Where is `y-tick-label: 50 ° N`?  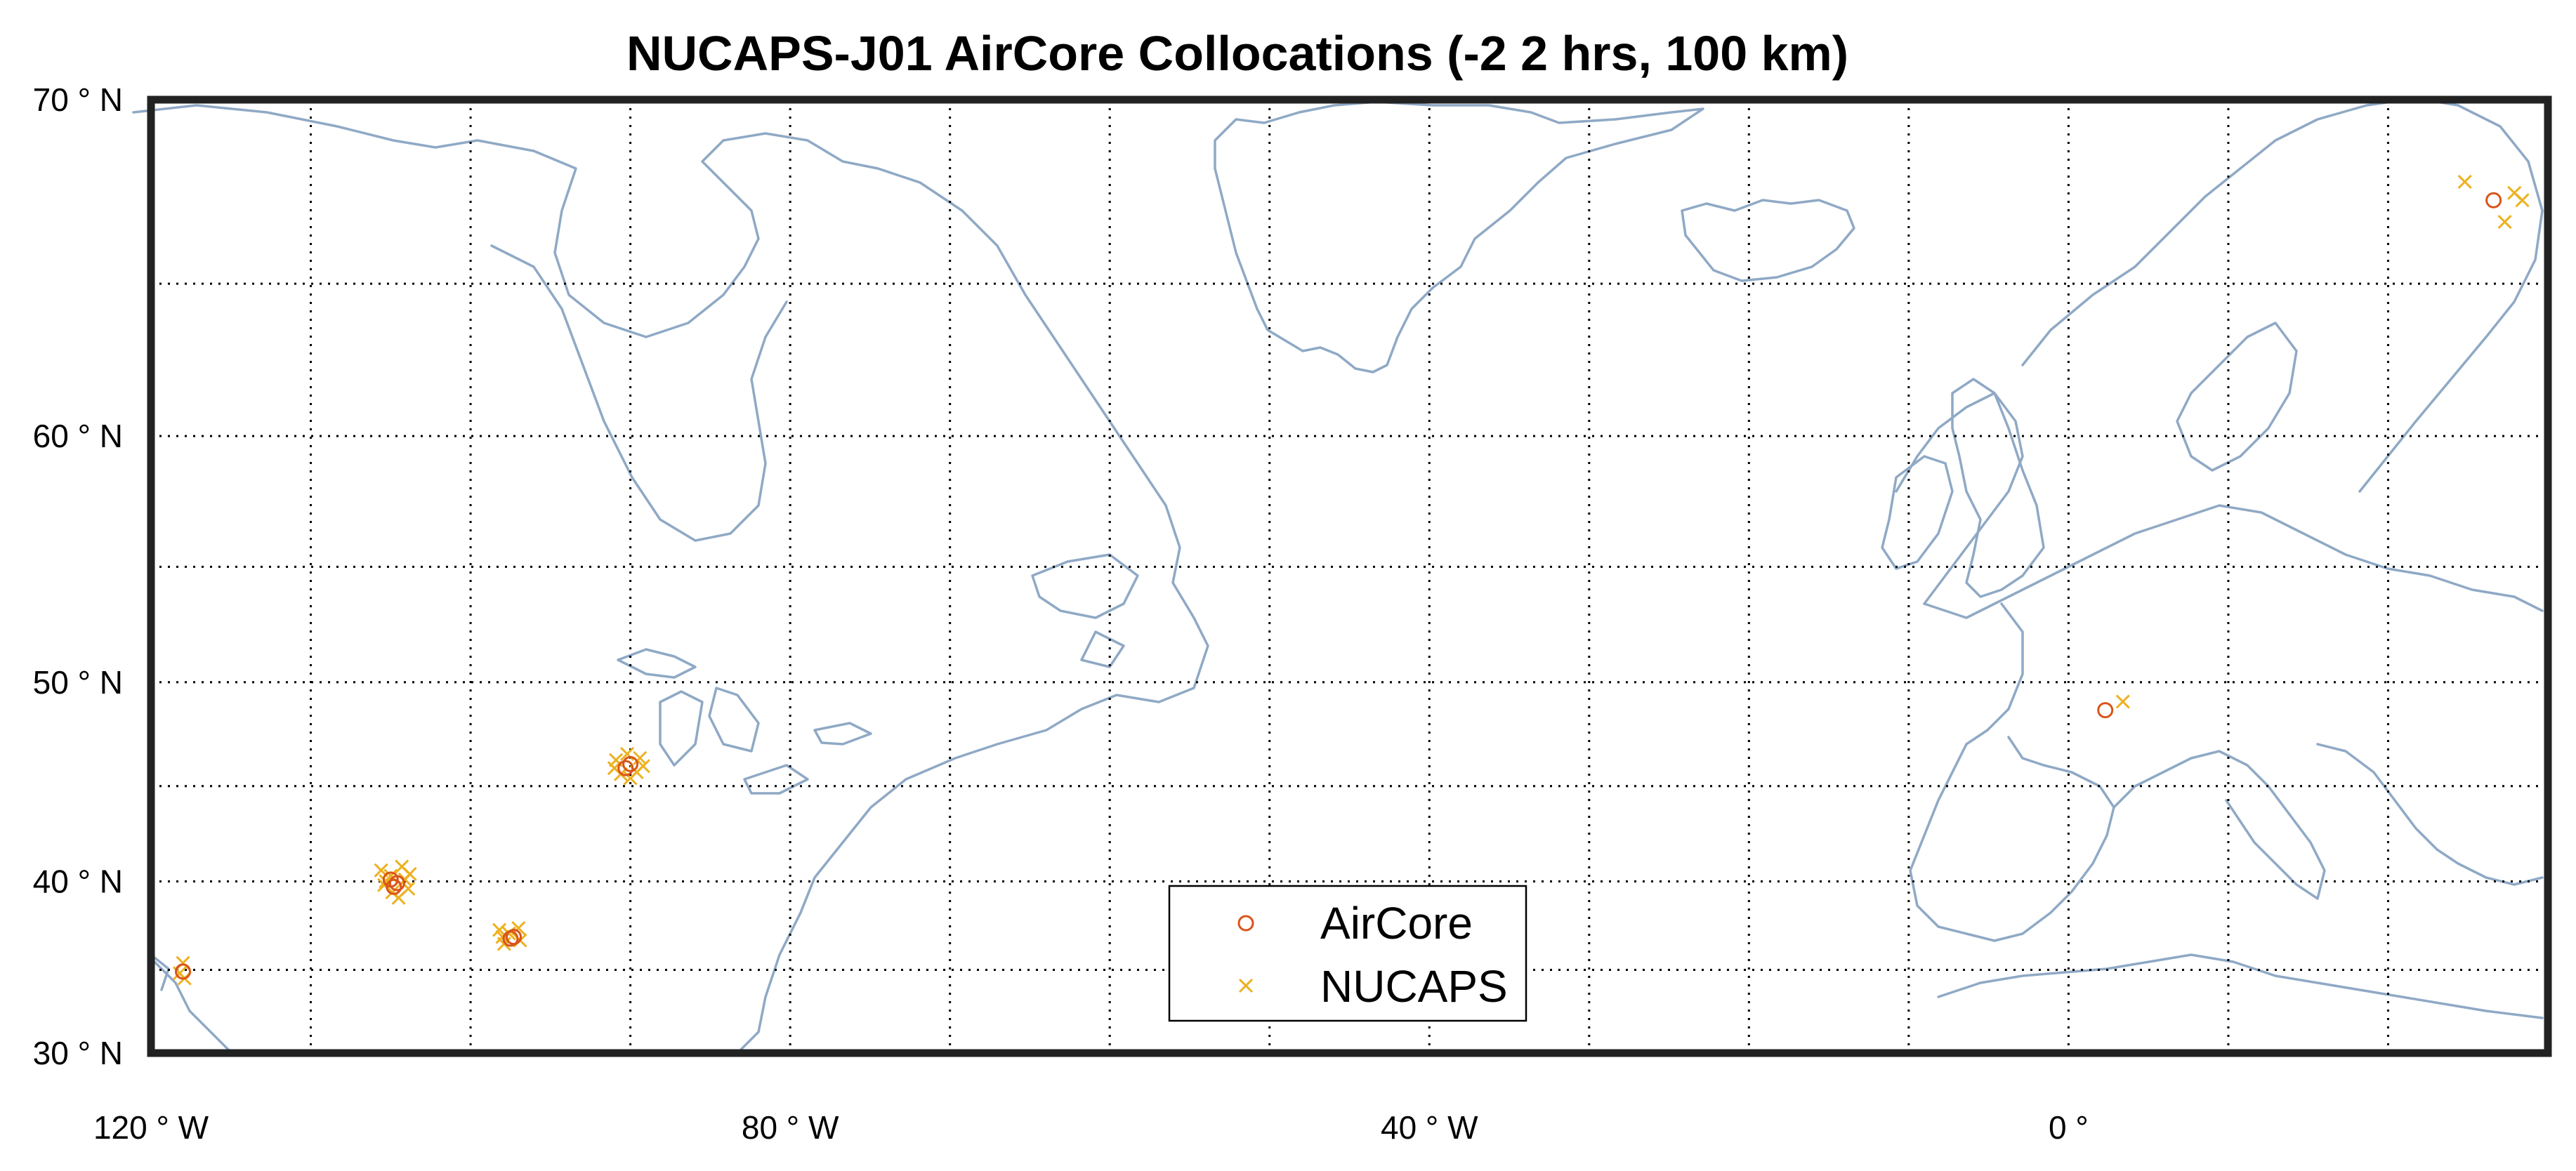 y-tick-label: 50 ° N is located at coordinates (78, 682).